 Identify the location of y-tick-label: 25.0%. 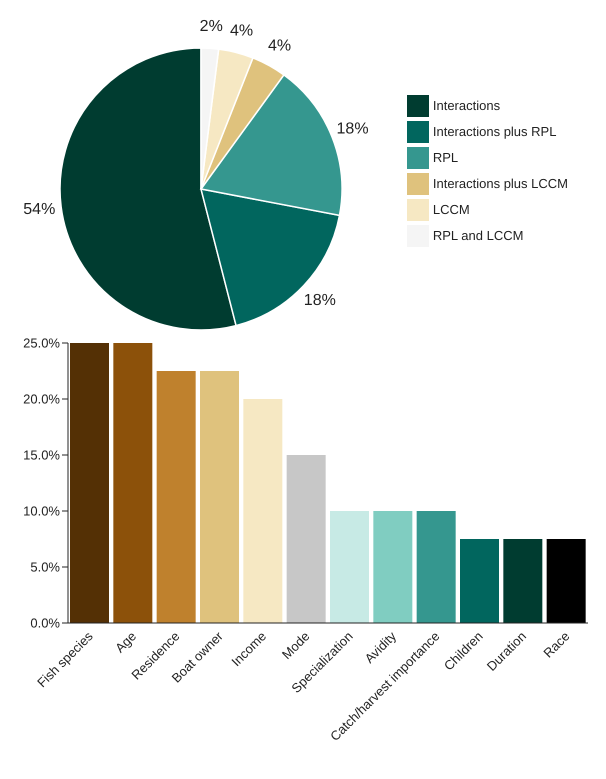
(41, 343).